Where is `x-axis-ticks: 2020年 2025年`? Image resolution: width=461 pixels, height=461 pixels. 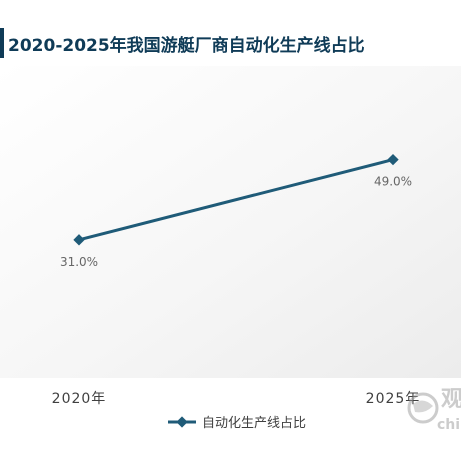
x-axis-ticks: 2020年 2025年 is located at coordinates (236, 399).